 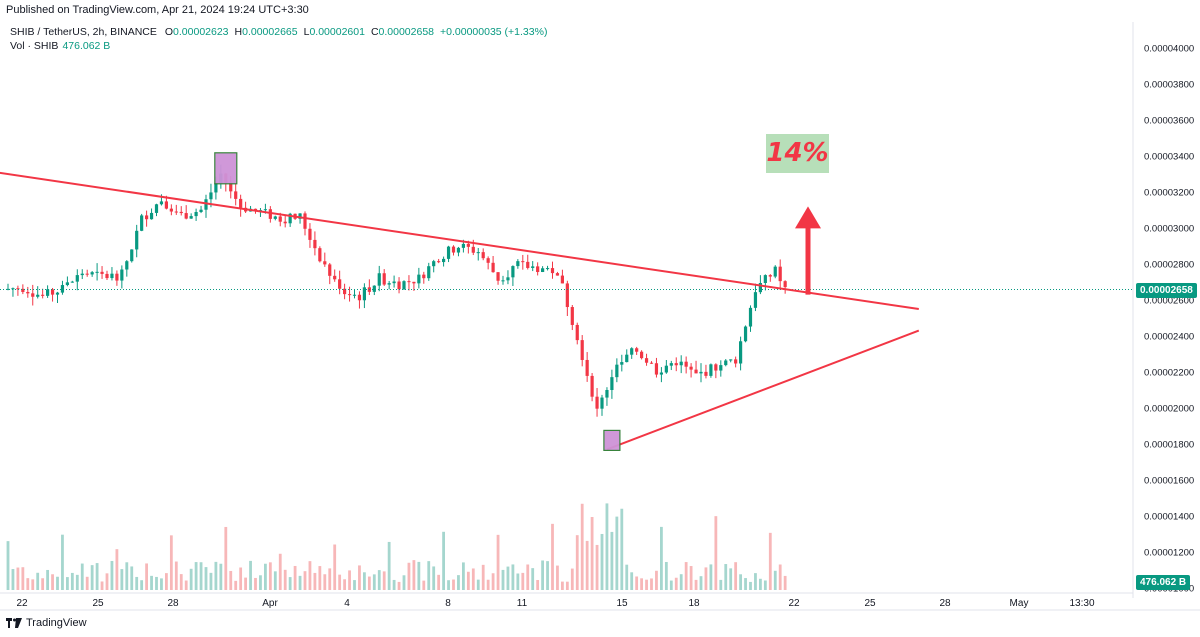 I want to click on volume-row: Vol · SHIB 476.062 B, so click(x=278, y=46).